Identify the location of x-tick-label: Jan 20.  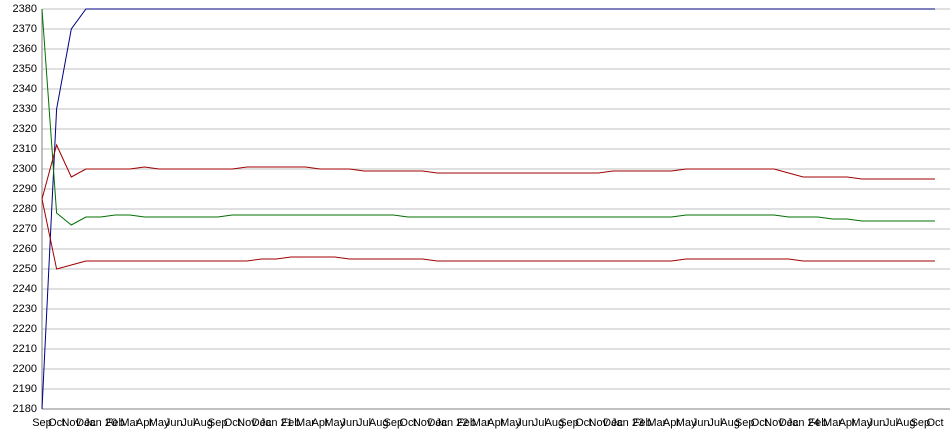
(100, 423).